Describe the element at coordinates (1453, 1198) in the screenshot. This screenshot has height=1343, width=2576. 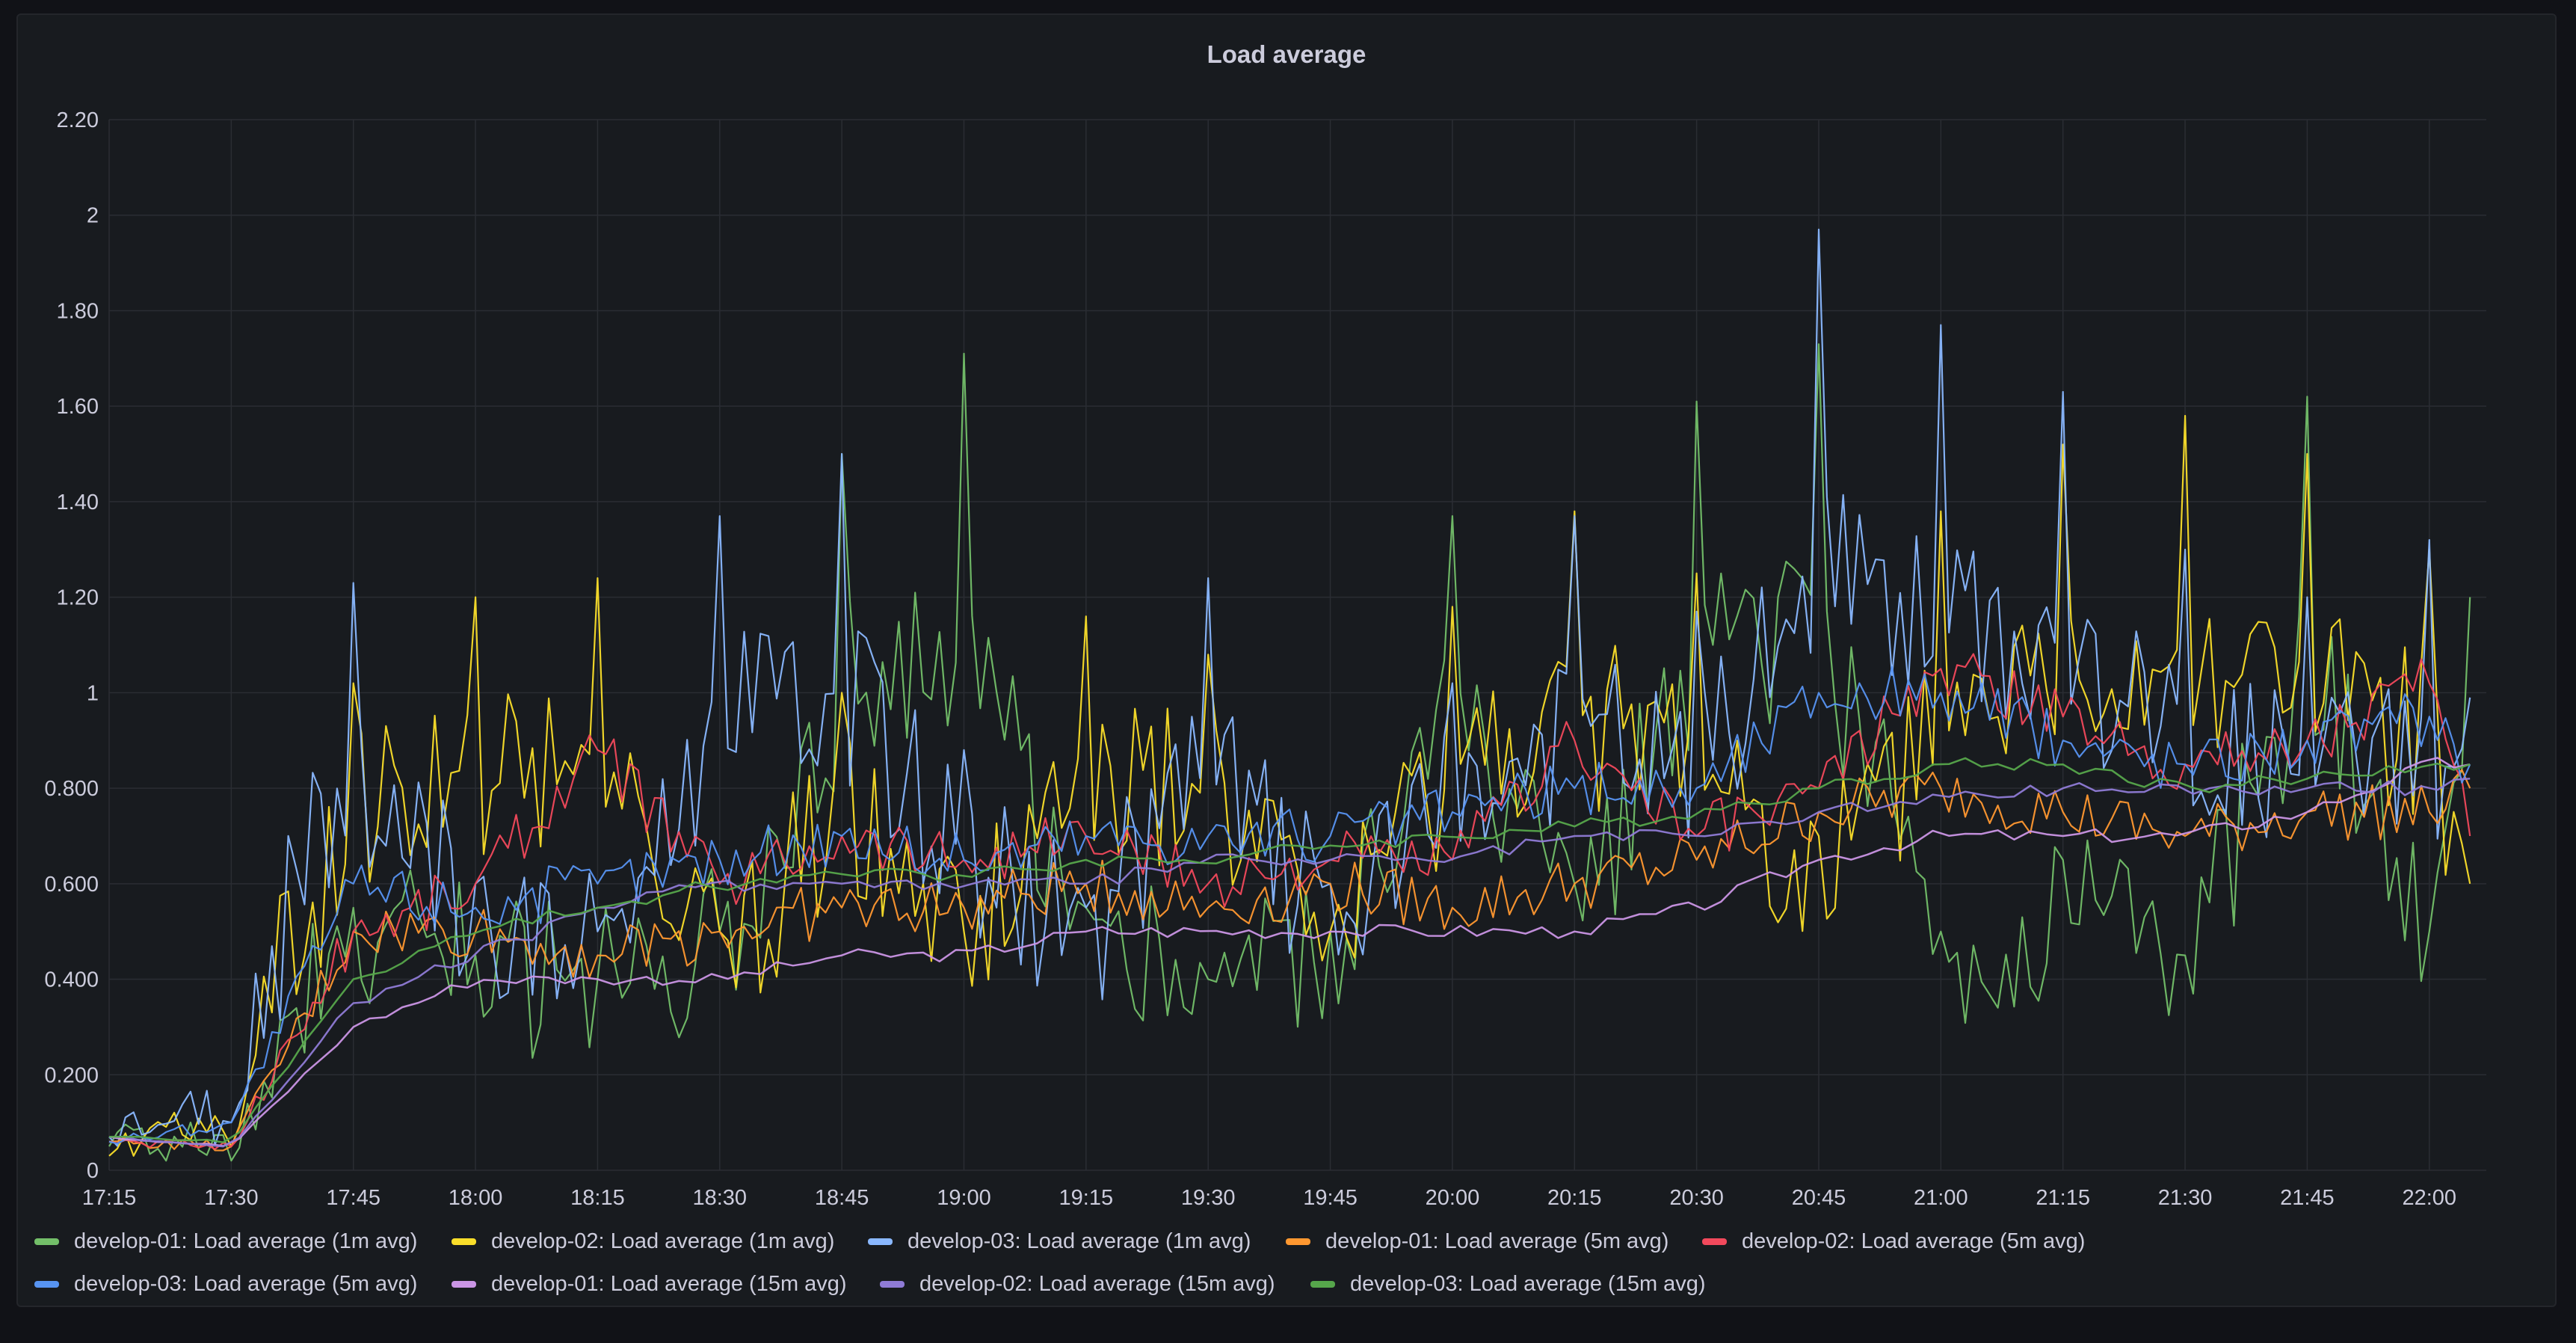
I see `x-tick-label: 20:00` at that location.